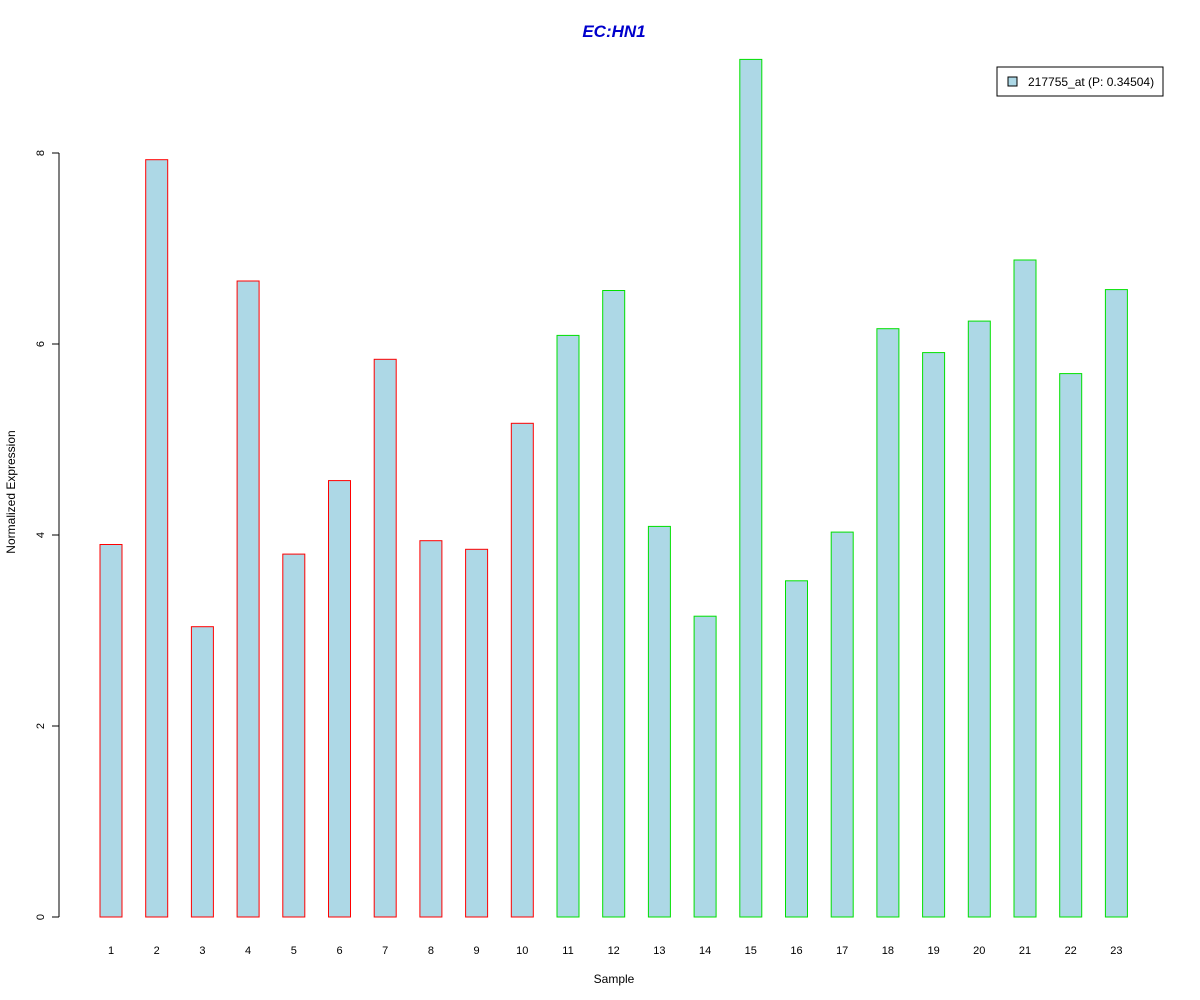 This screenshot has width=1200, height=1000. I want to click on x-tick-label: 23, so click(1116, 951).